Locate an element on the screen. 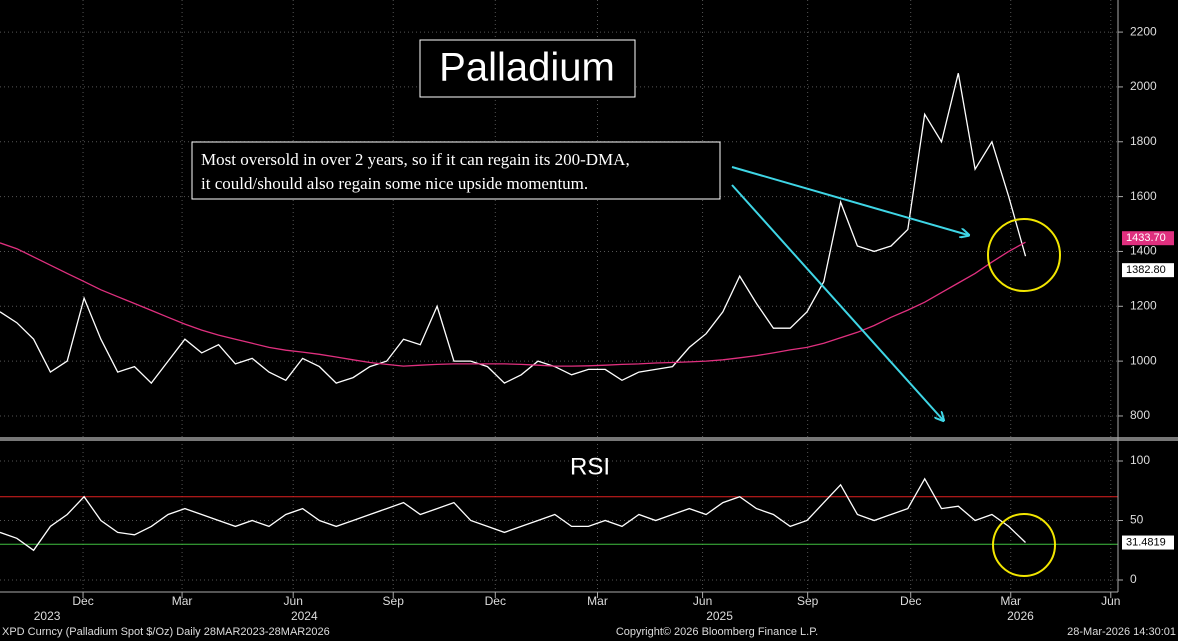 The width and height of the screenshot is (1178, 641). y-tick-label: 1600 is located at coordinates (1143, 196).